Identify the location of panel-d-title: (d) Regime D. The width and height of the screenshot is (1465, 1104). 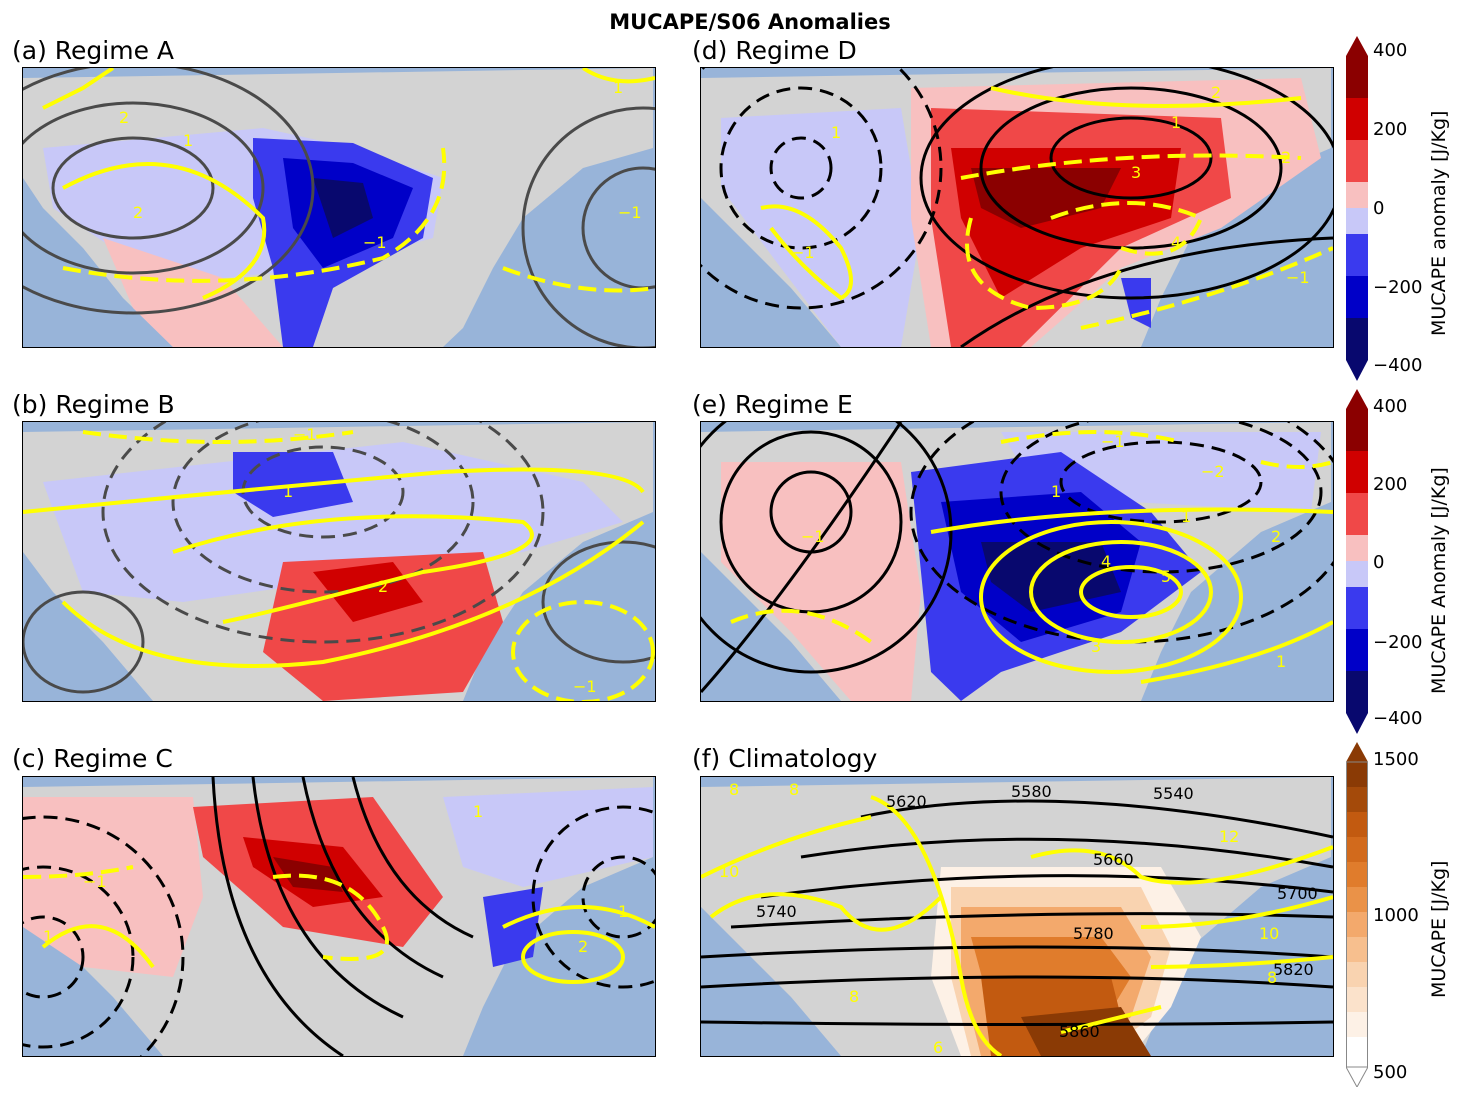
(774, 50).